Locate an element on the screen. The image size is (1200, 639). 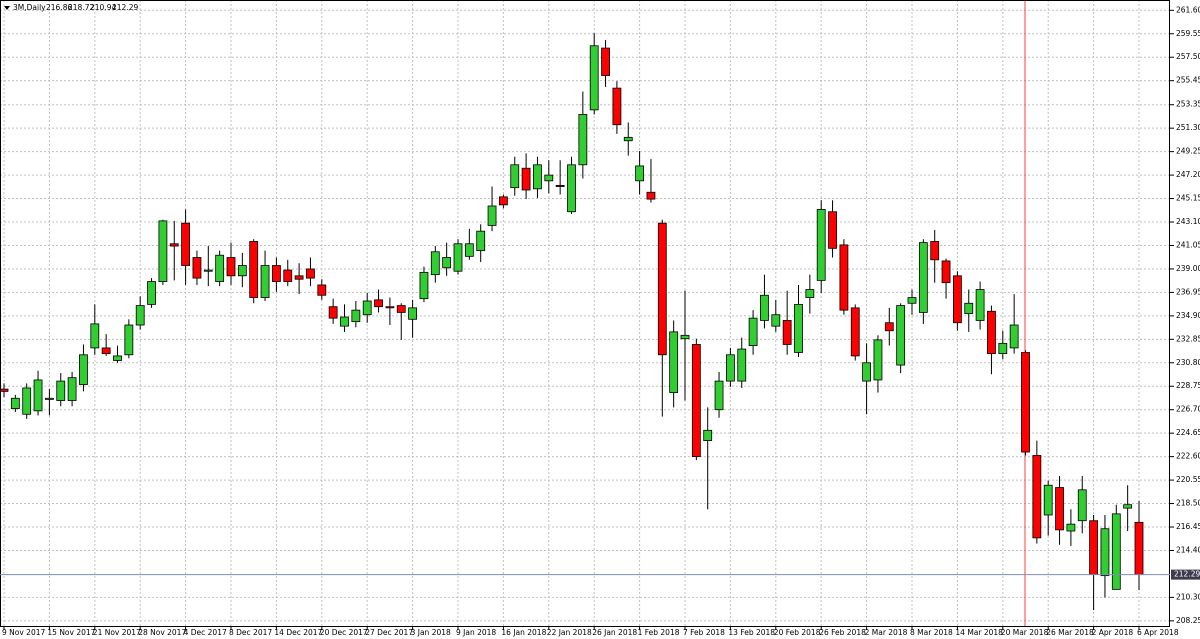
header-high: 218.72 is located at coordinates (81, 7).